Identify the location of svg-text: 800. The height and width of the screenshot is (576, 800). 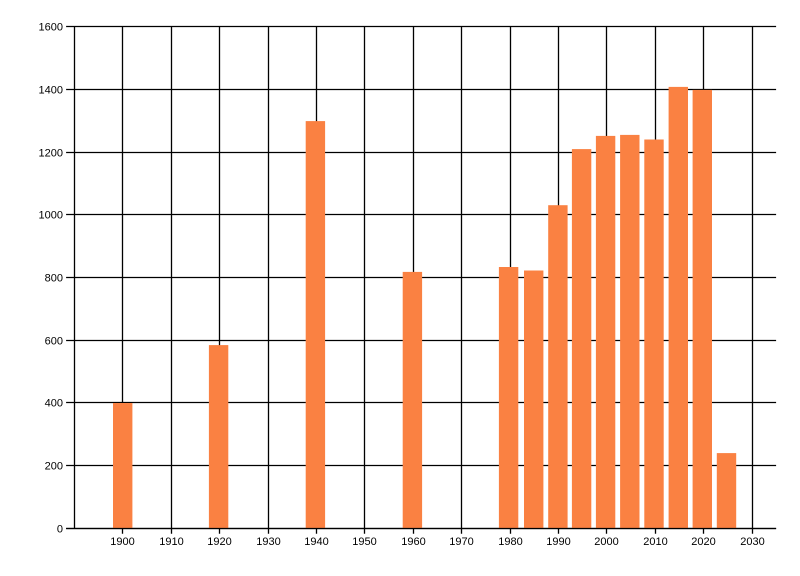
(54, 279).